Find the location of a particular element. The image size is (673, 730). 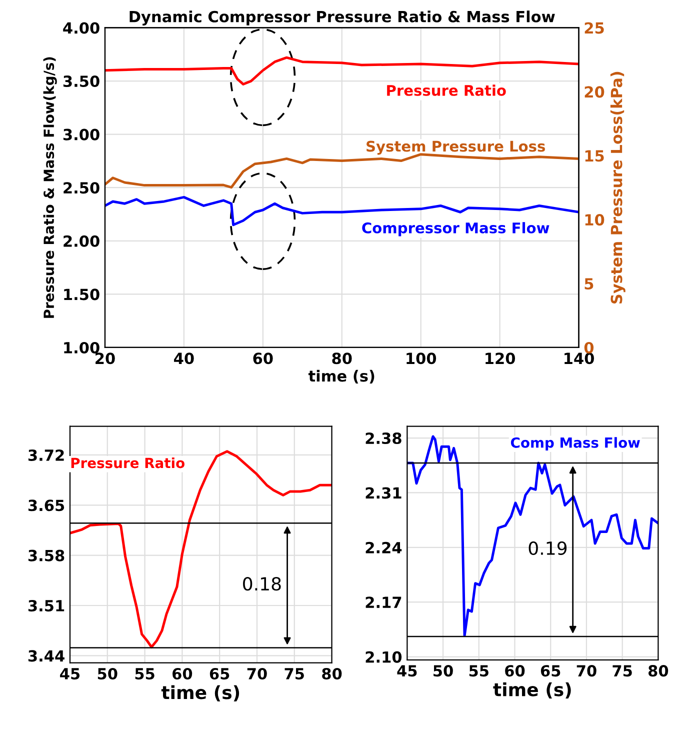

y-tick-label: 3.58 is located at coordinates (46, 556).